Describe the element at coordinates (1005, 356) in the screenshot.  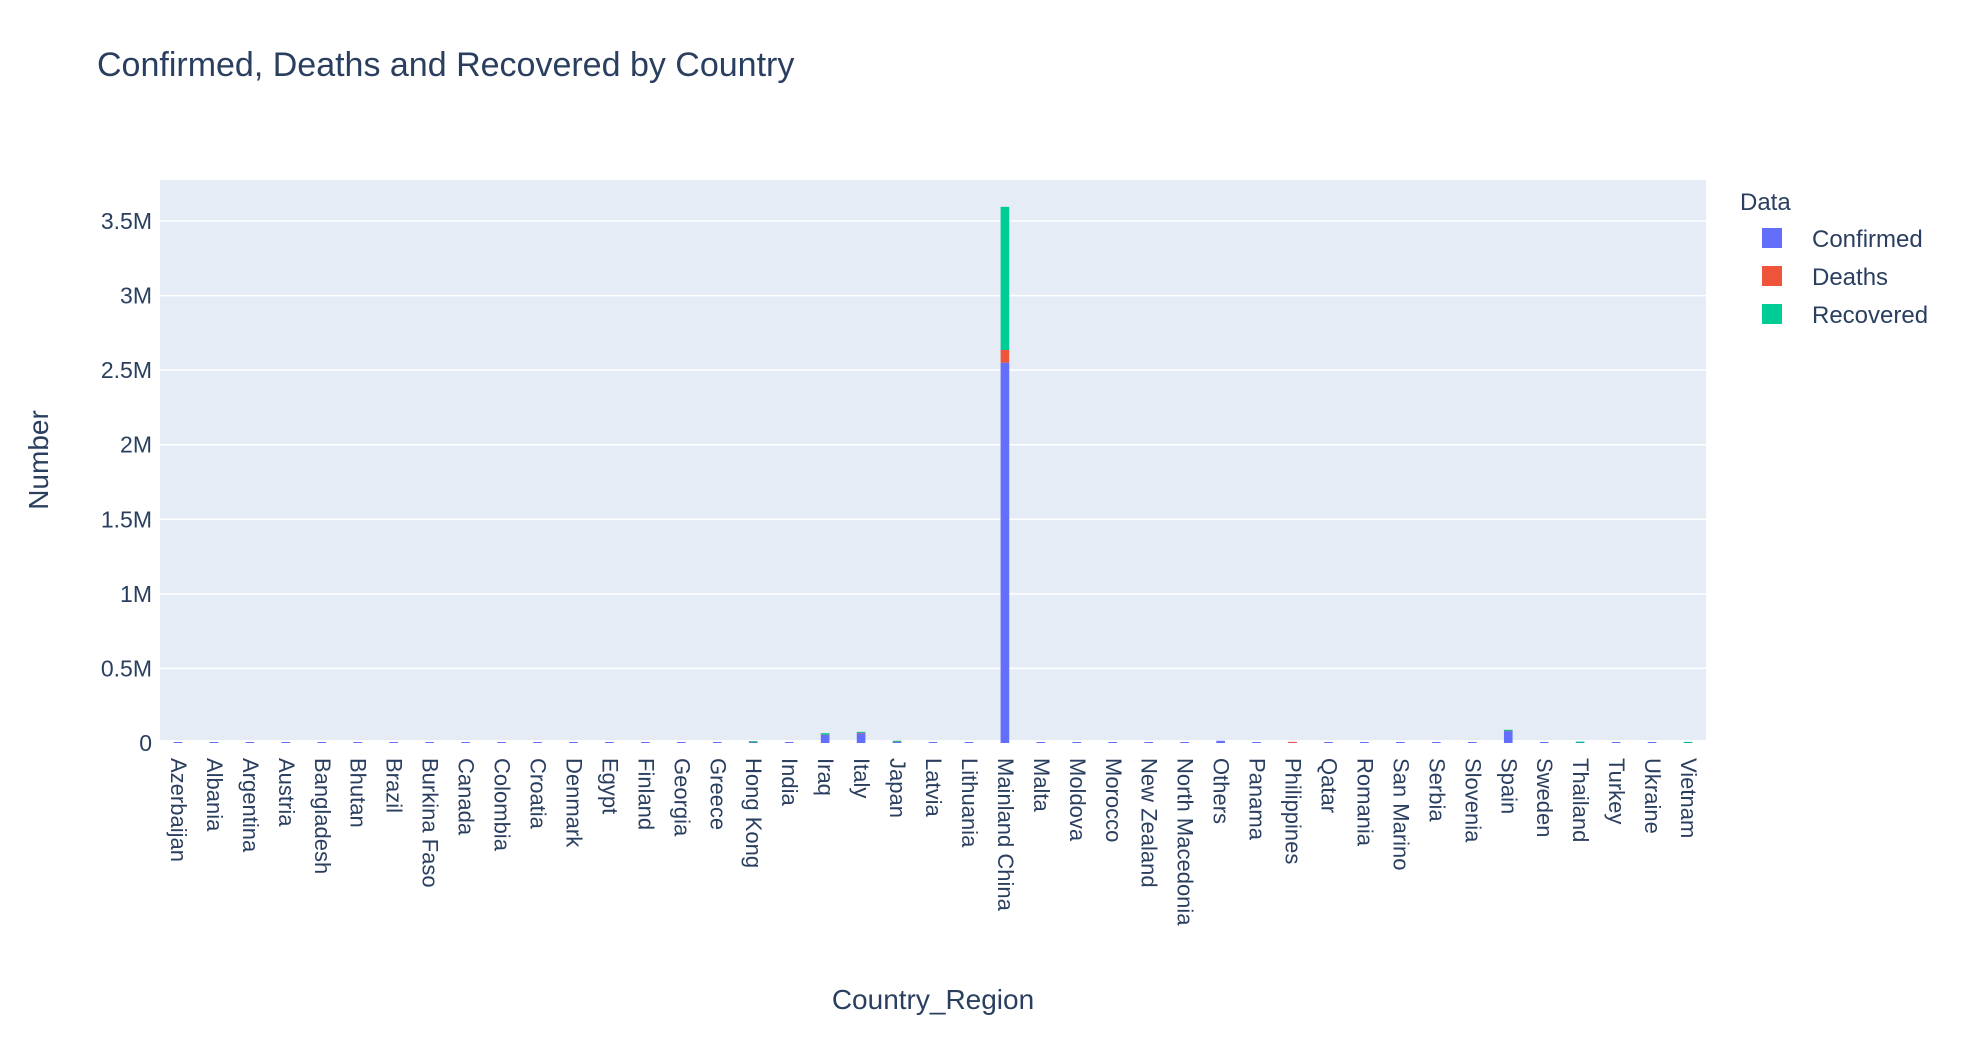
I see `bar-deaths-mainland-china` at that location.